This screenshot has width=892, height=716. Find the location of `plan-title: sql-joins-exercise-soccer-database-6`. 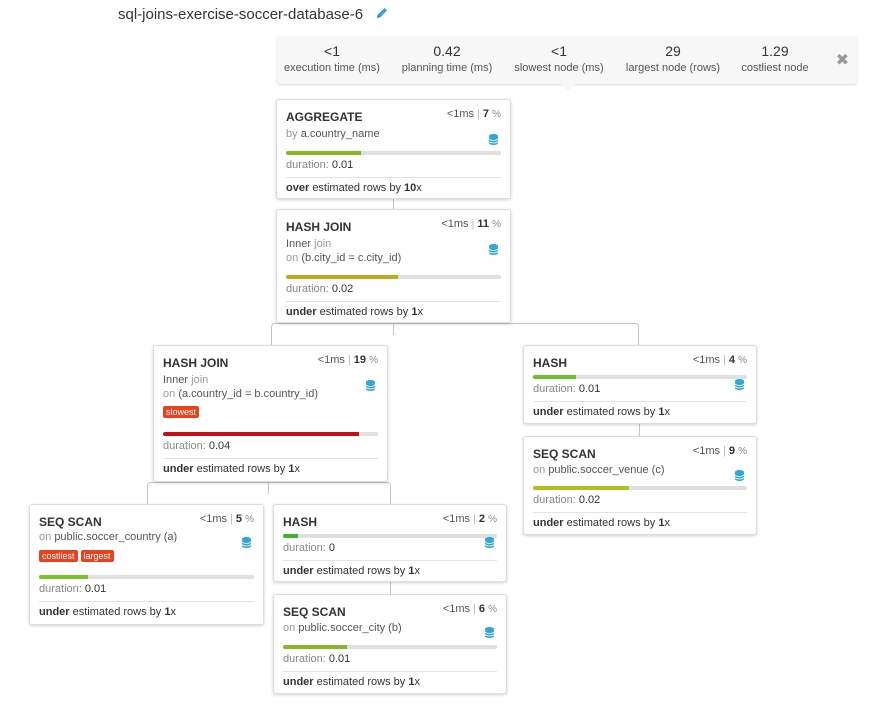

plan-title: sql-joins-exercise-soccer-database-6 is located at coordinates (253, 14).